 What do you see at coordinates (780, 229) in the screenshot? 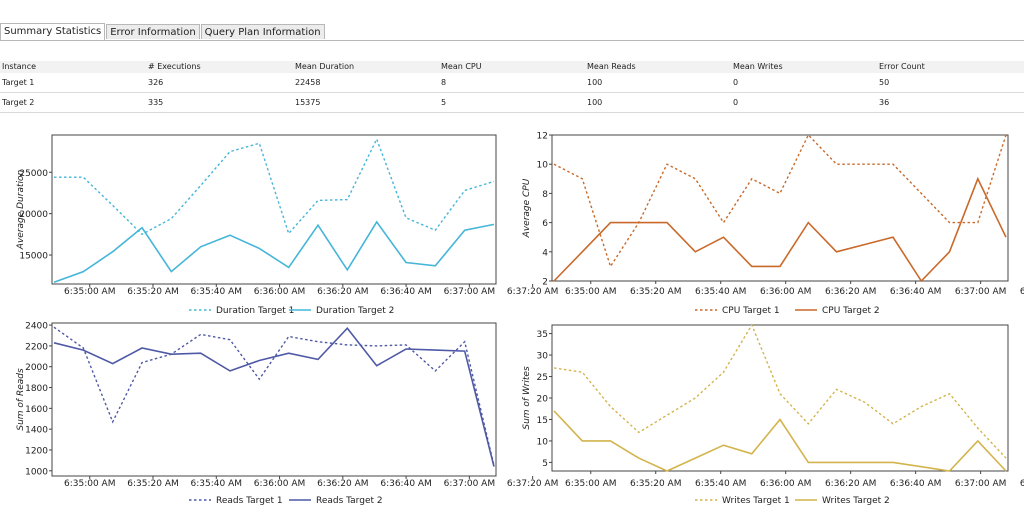
I see `cpu-series-2-line` at bounding box center [780, 229].